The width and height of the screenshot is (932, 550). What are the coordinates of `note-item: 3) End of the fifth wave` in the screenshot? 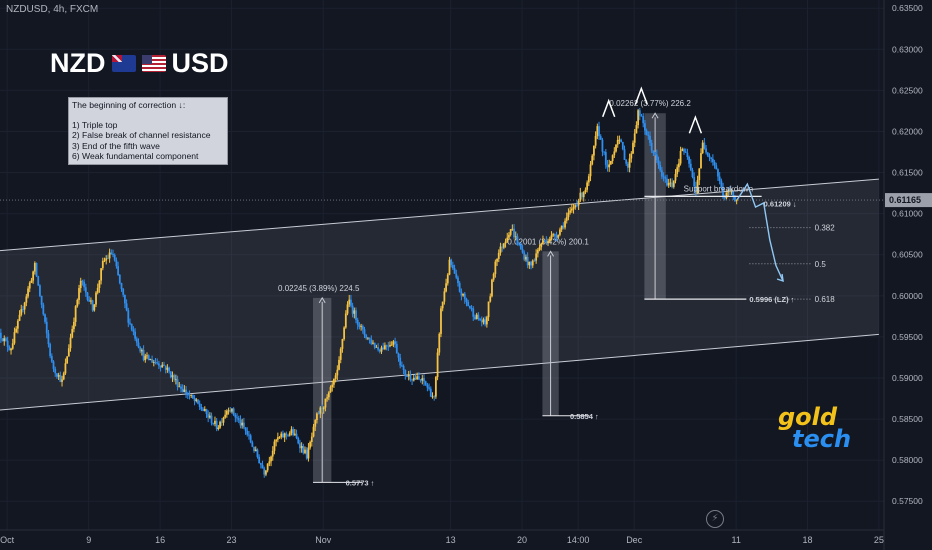 It's located at (116, 145).